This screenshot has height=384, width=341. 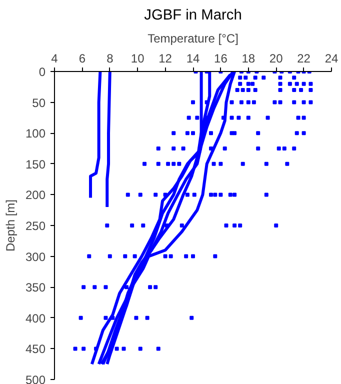 I want to click on x-tick-label: 4, so click(x=54, y=59).